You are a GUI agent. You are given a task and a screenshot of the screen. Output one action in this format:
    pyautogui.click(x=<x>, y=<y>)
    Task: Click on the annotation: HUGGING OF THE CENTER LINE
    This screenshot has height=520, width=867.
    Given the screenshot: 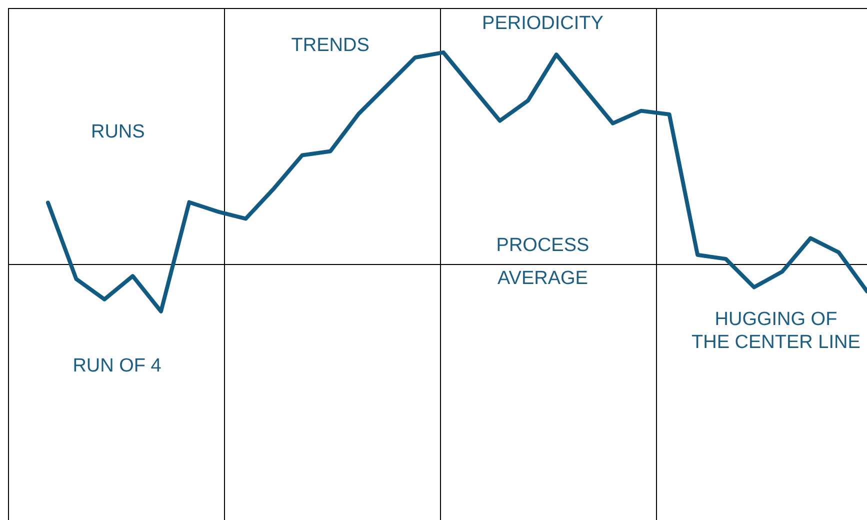 What is the action you would take?
    pyautogui.click(x=776, y=330)
    